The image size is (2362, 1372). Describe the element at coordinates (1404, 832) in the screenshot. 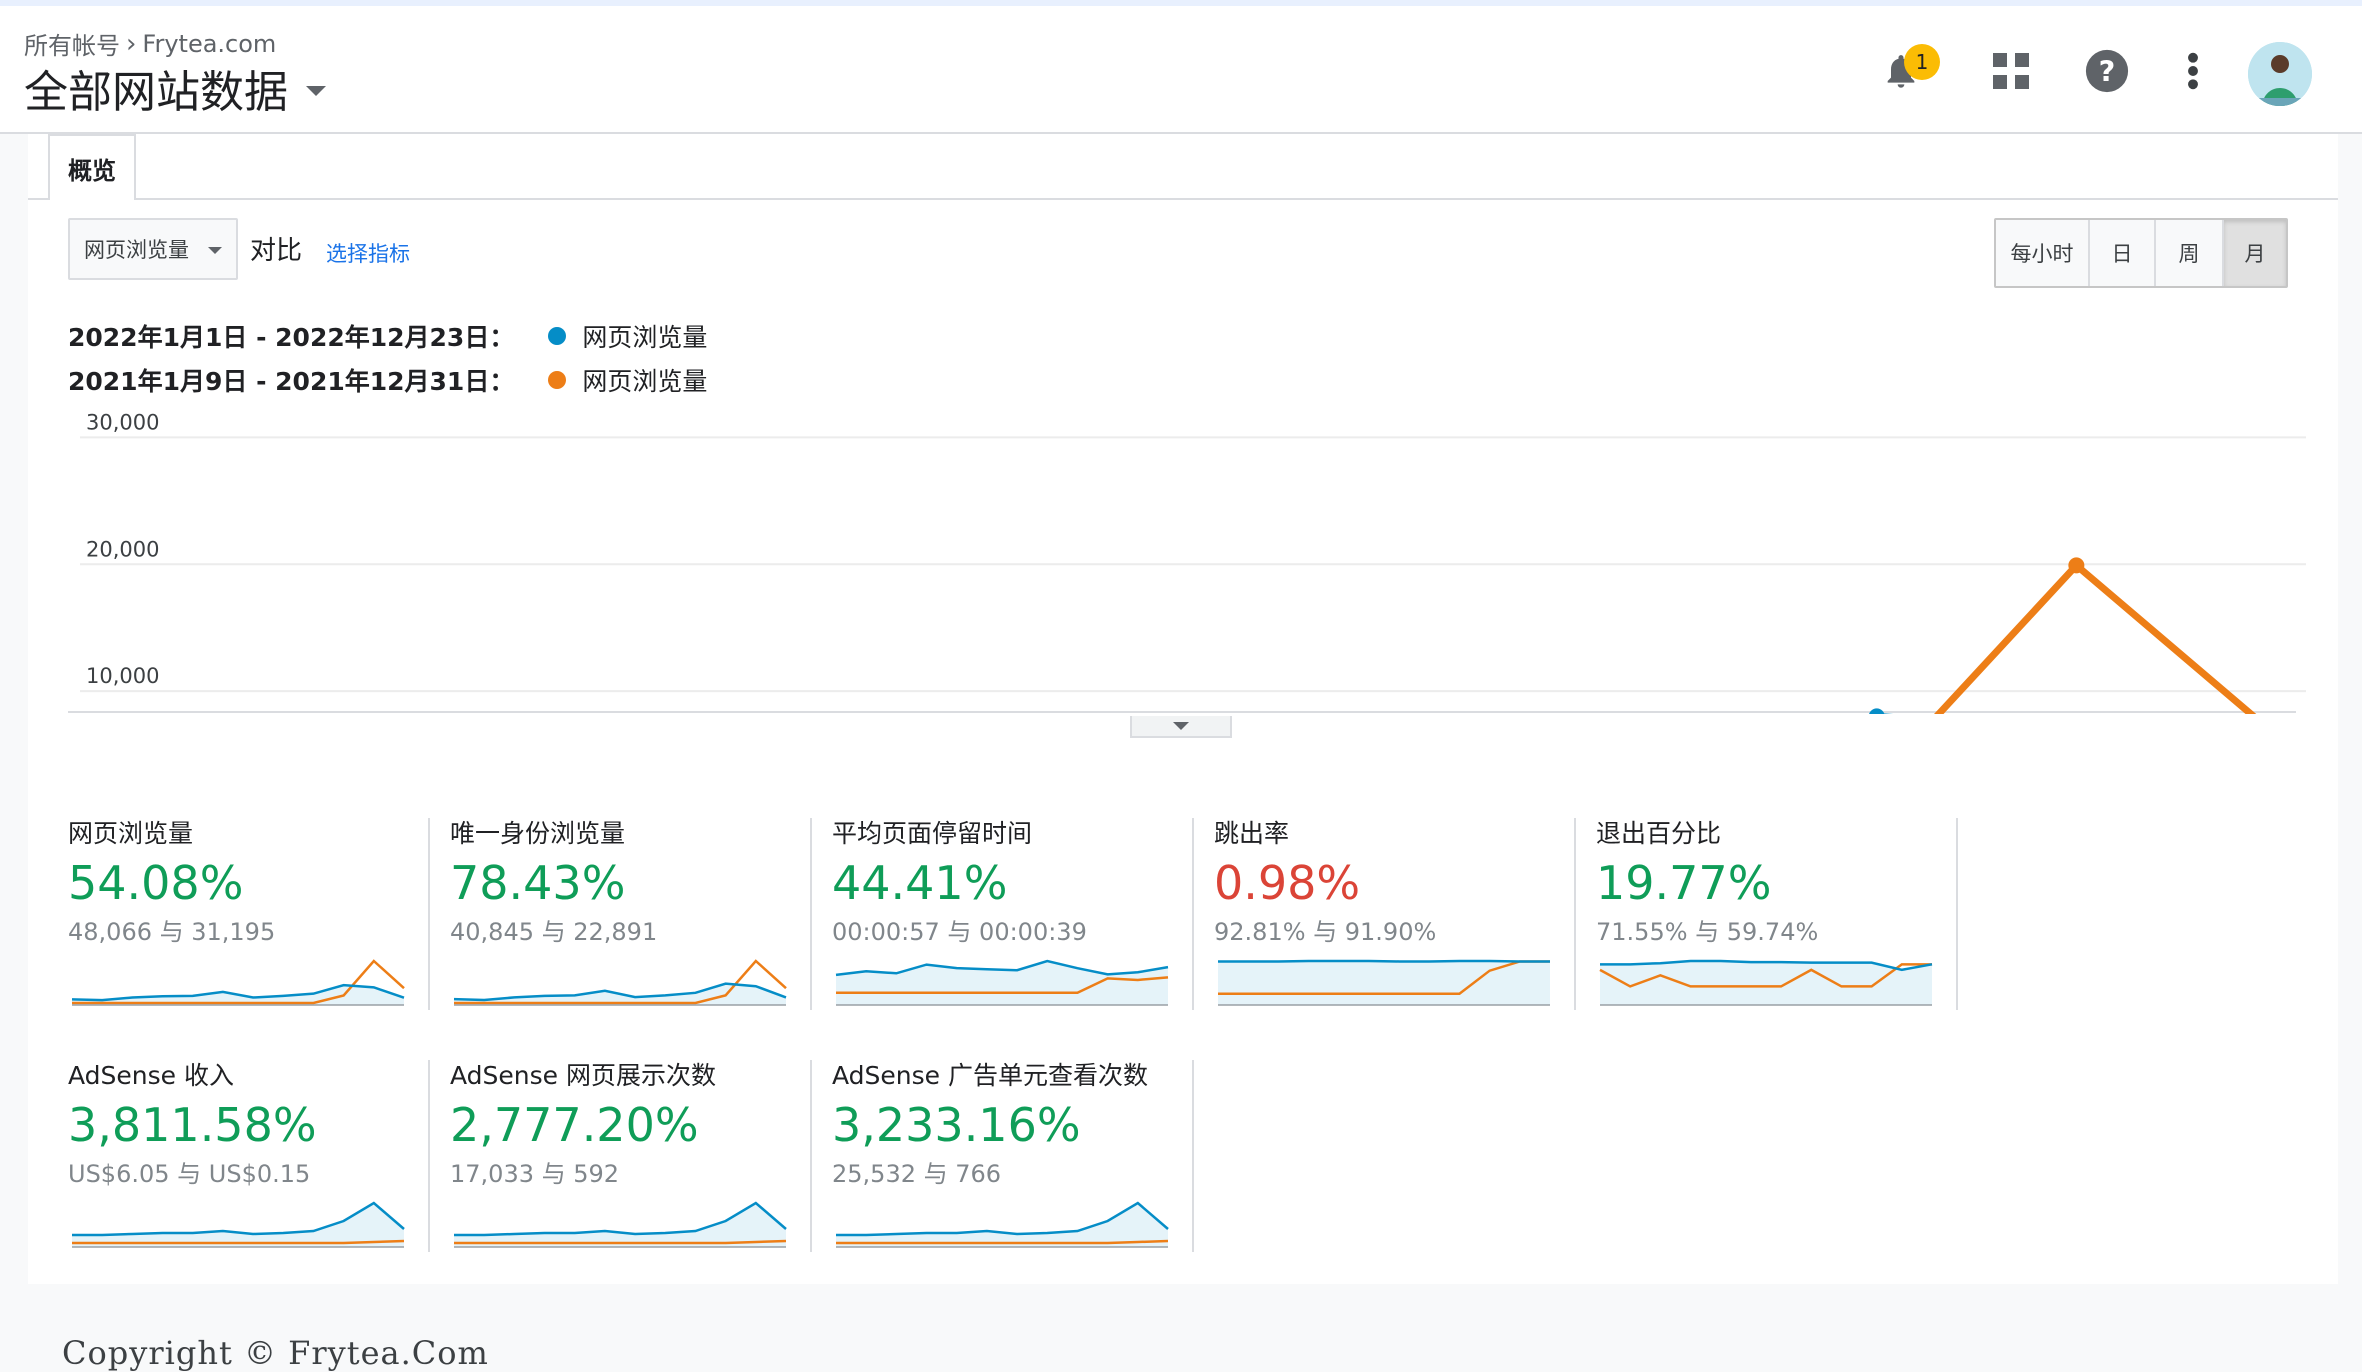

I see `scorecard-metric-name: 跳出率` at that location.